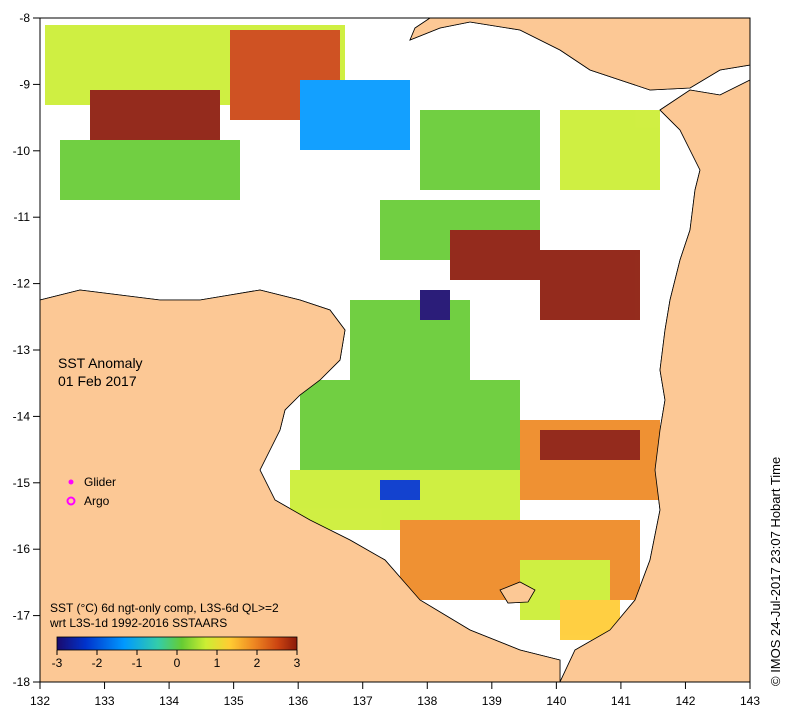 This screenshot has width=791, height=716. What do you see at coordinates (234, 701) in the screenshot?
I see `x-tick-label: 135` at bounding box center [234, 701].